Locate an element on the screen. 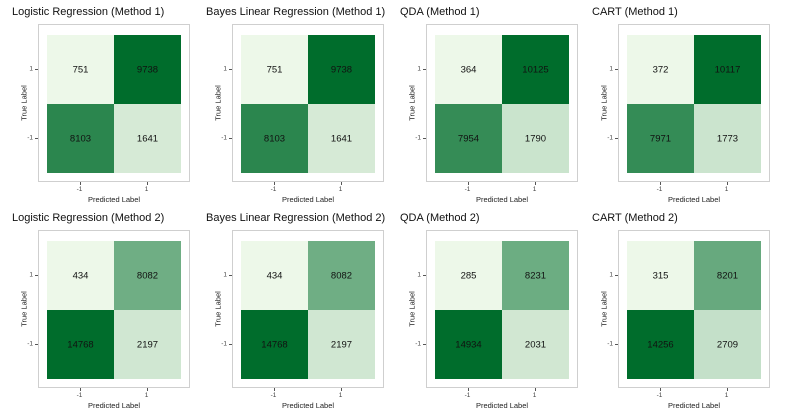  panel-title: Logistic Regression (Method 2) is located at coordinates (88, 218).